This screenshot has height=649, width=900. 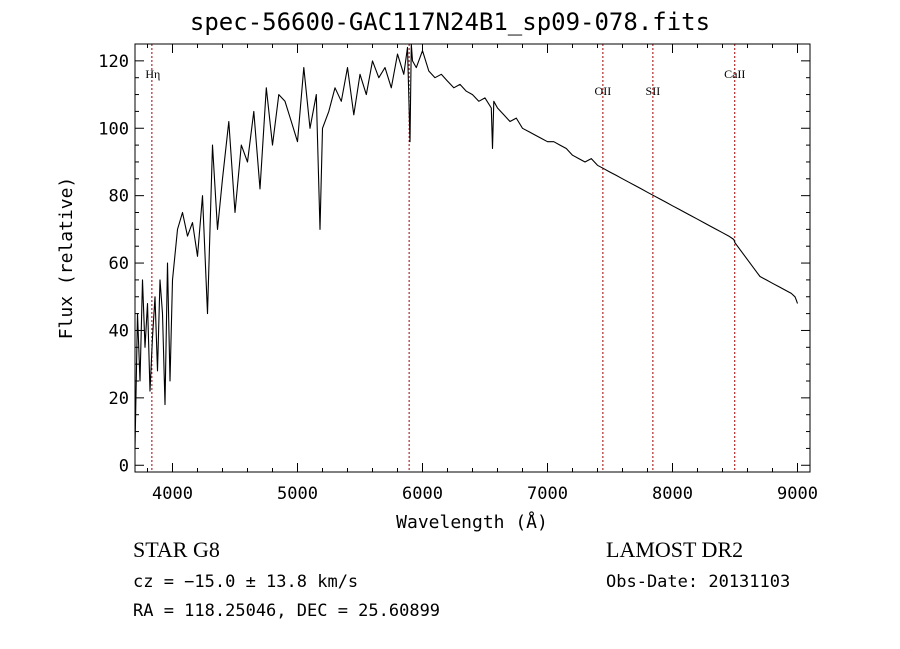 I want to click on x-tick-label: 7000, so click(x=547, y=494).